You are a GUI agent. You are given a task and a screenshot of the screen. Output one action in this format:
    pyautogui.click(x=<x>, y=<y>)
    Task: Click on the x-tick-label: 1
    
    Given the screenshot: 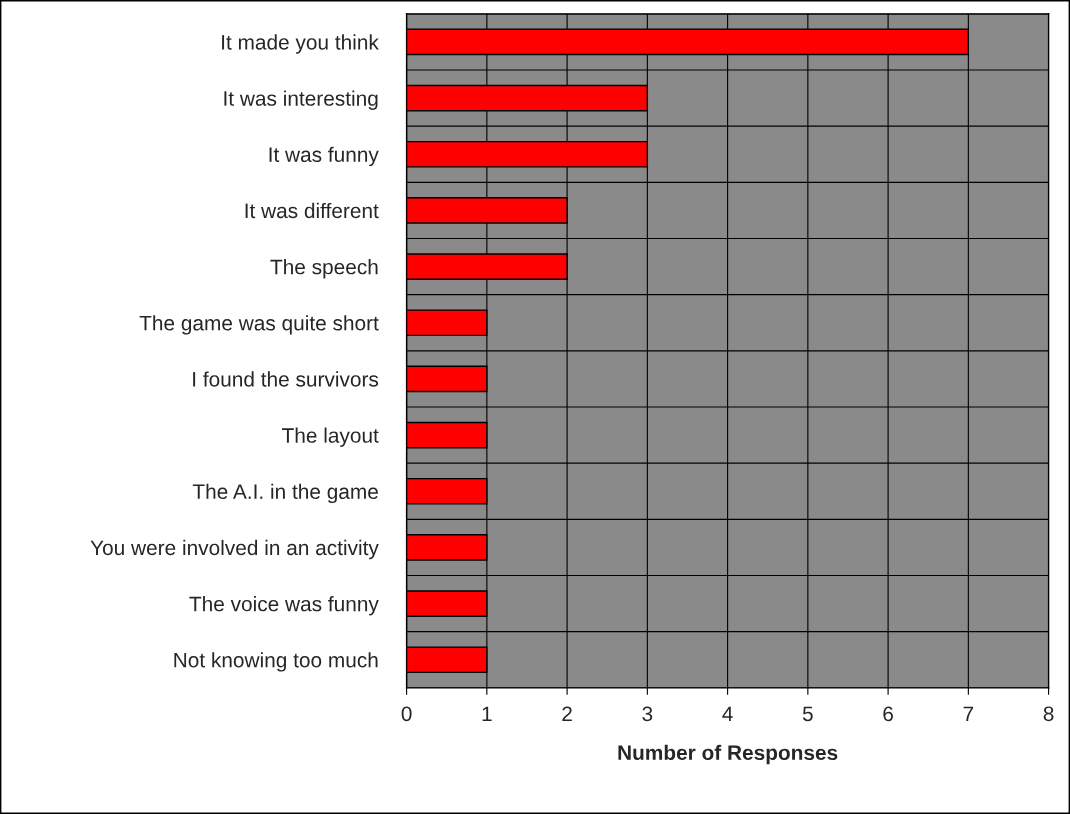 What is the action you would take?
    pyautogui.click(x=487, y=713)
    